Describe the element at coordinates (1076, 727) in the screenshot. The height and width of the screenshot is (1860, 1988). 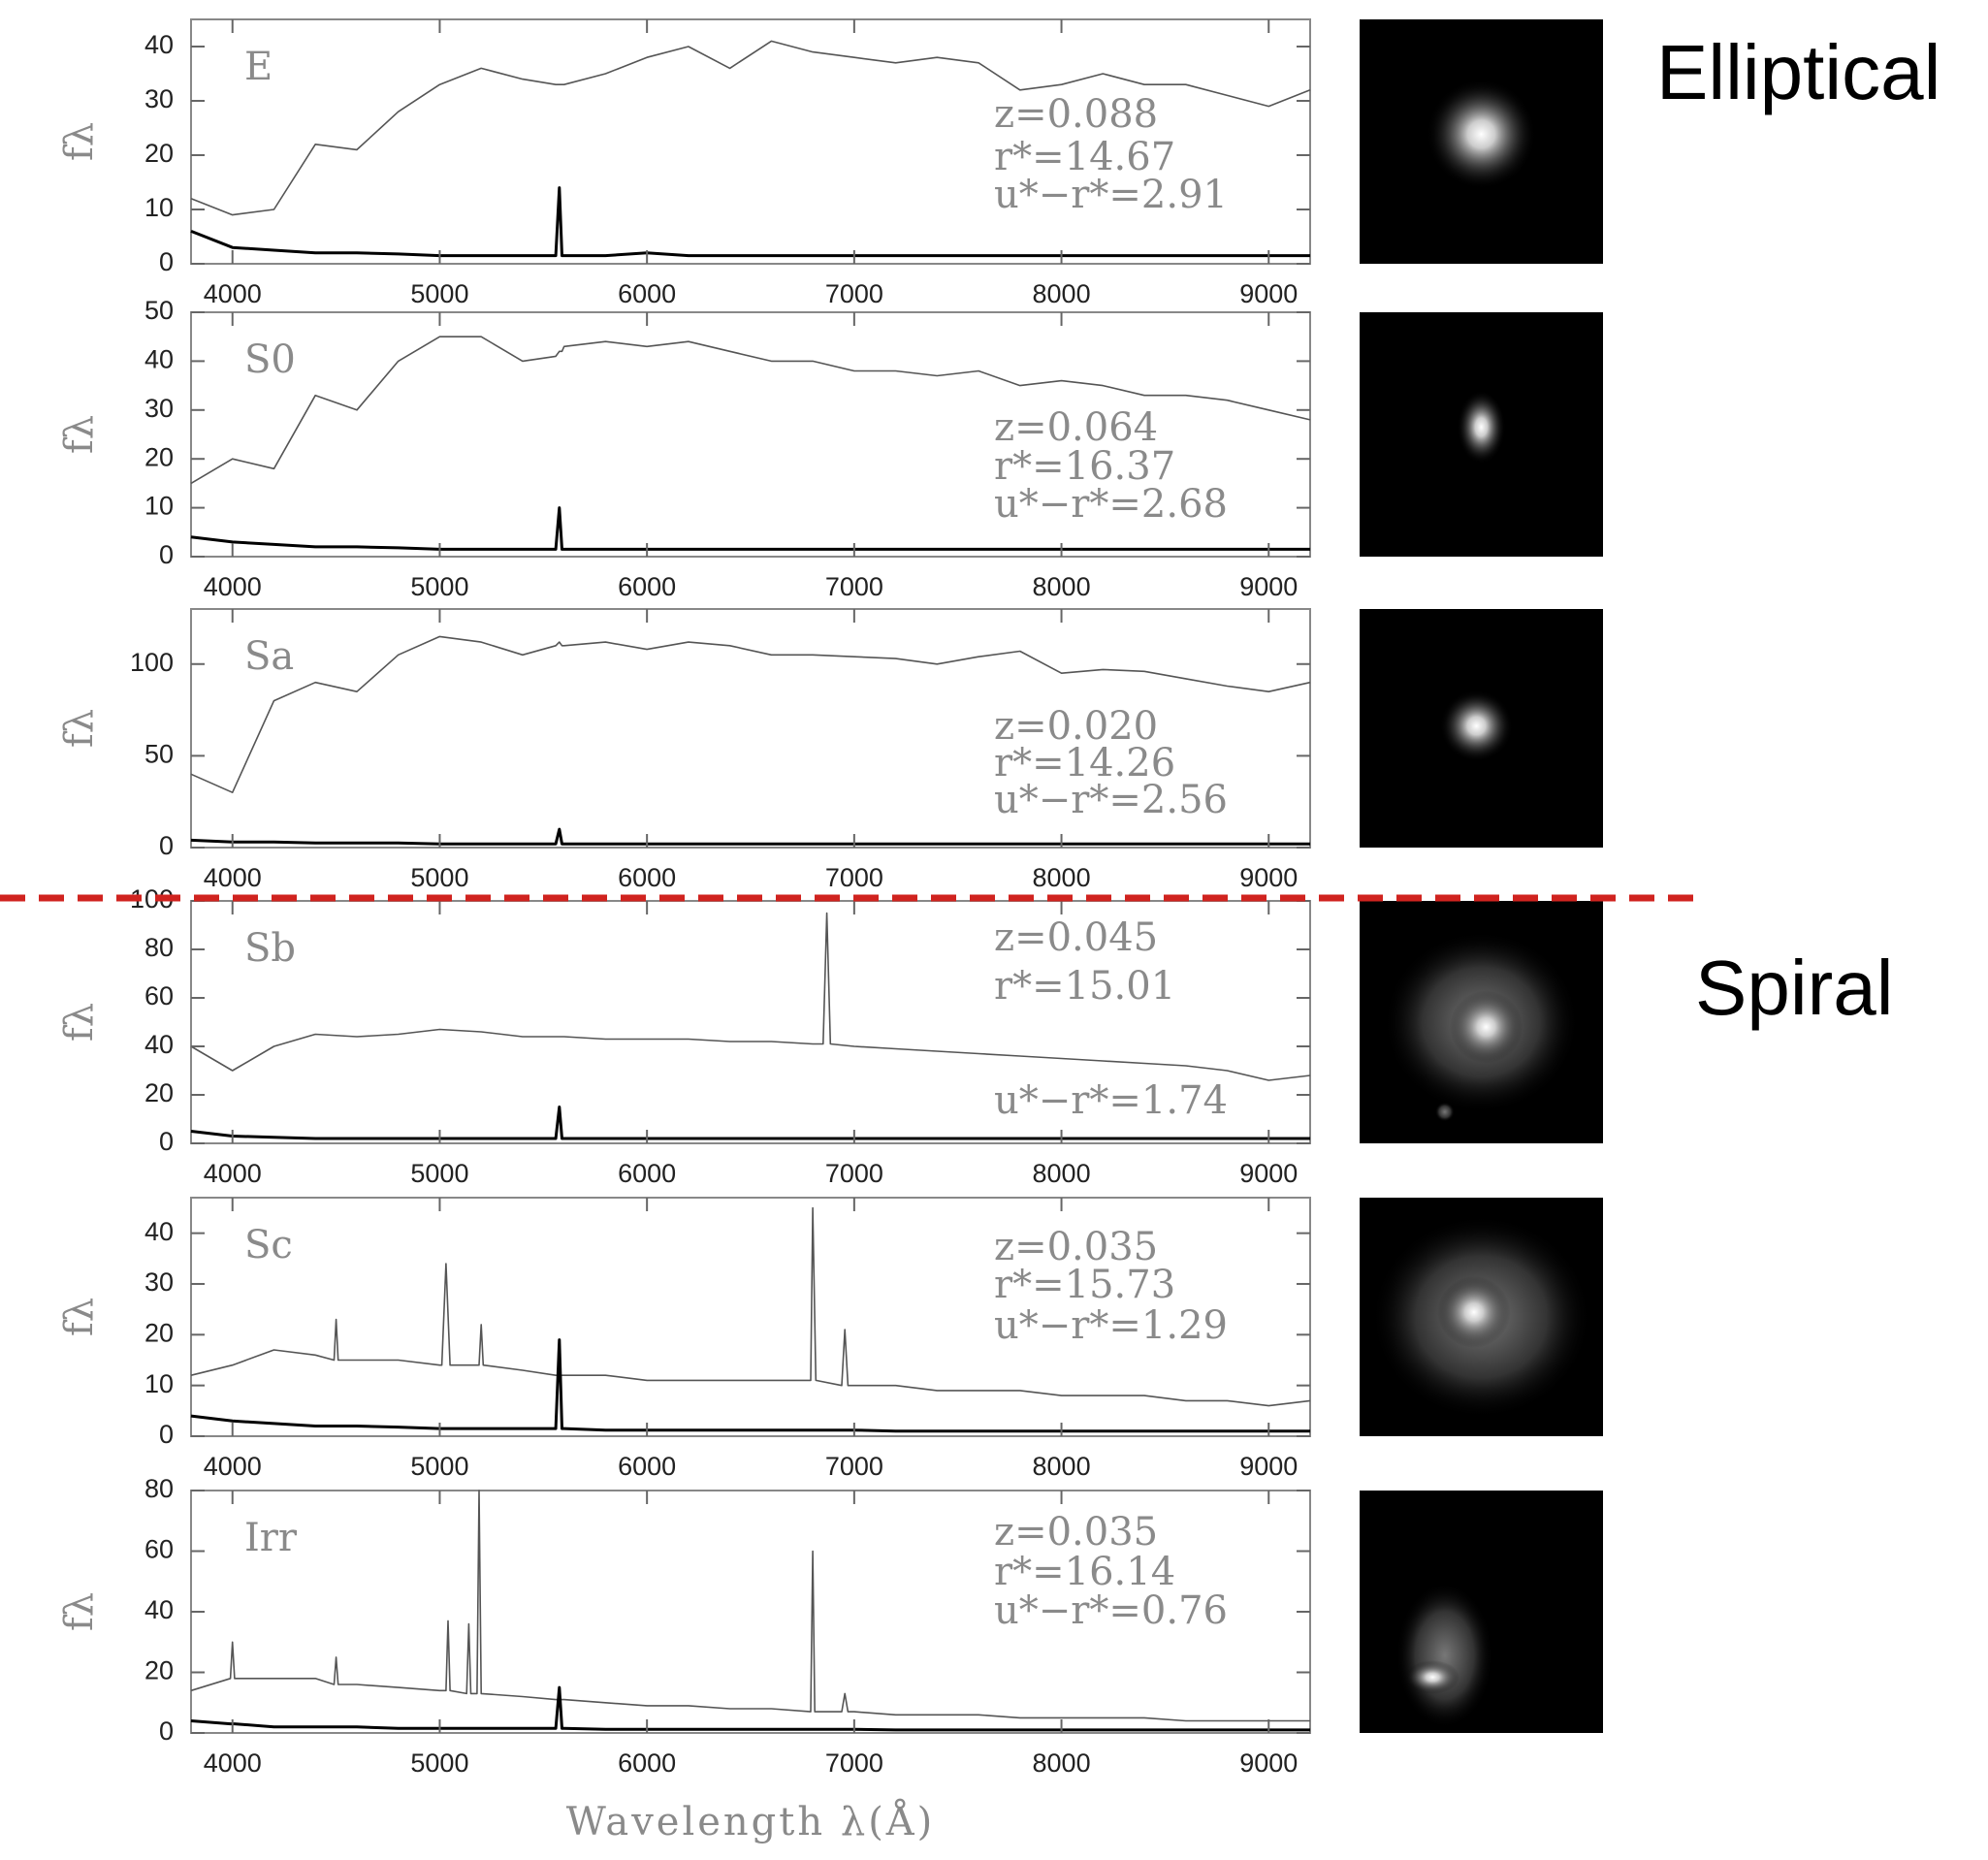
I see `annotation: z=0.020` at that location.